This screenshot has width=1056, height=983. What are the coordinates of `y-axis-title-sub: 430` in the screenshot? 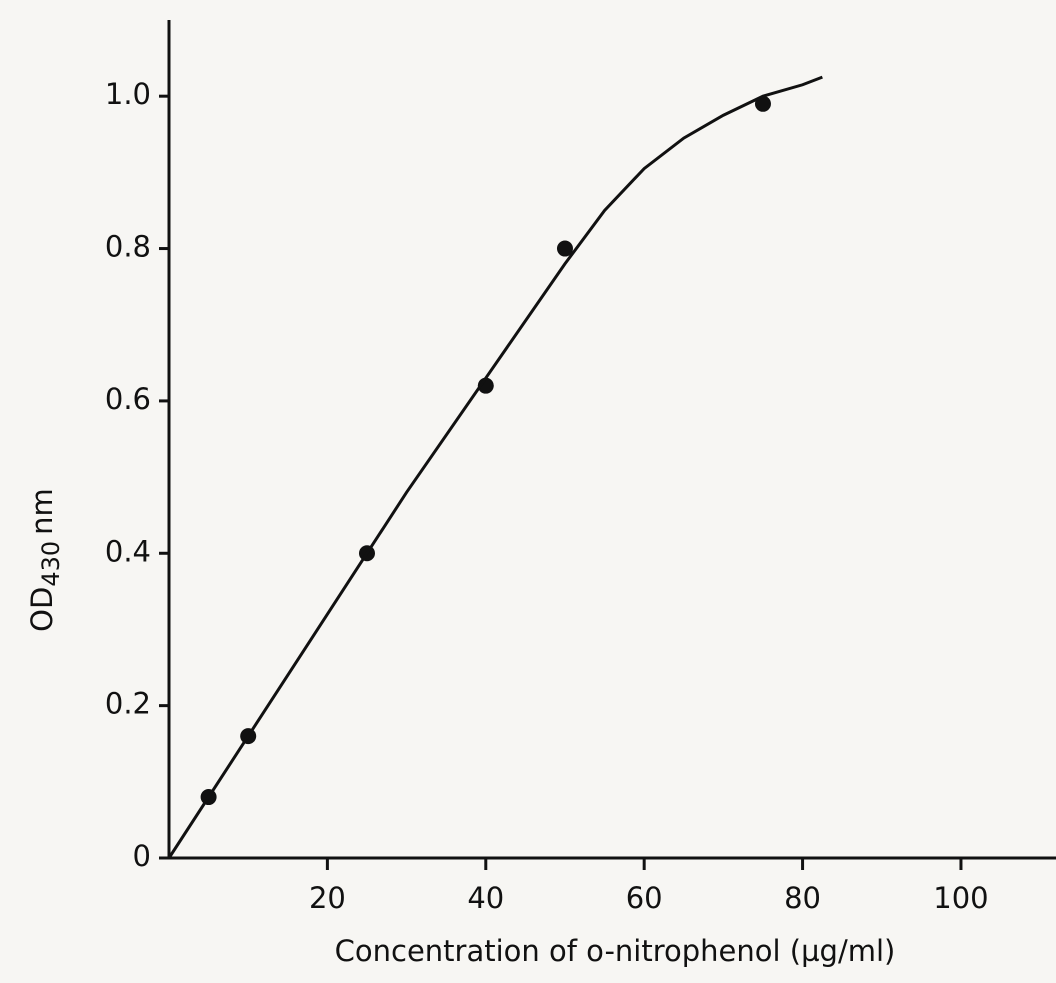 It's located at (51, 564).